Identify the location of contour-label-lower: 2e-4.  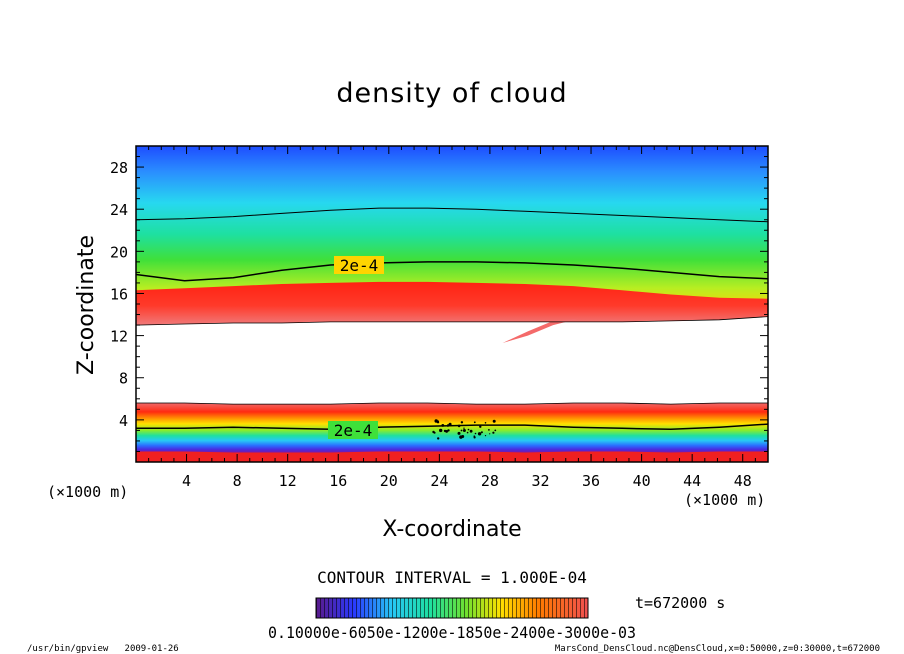
(353, 430).